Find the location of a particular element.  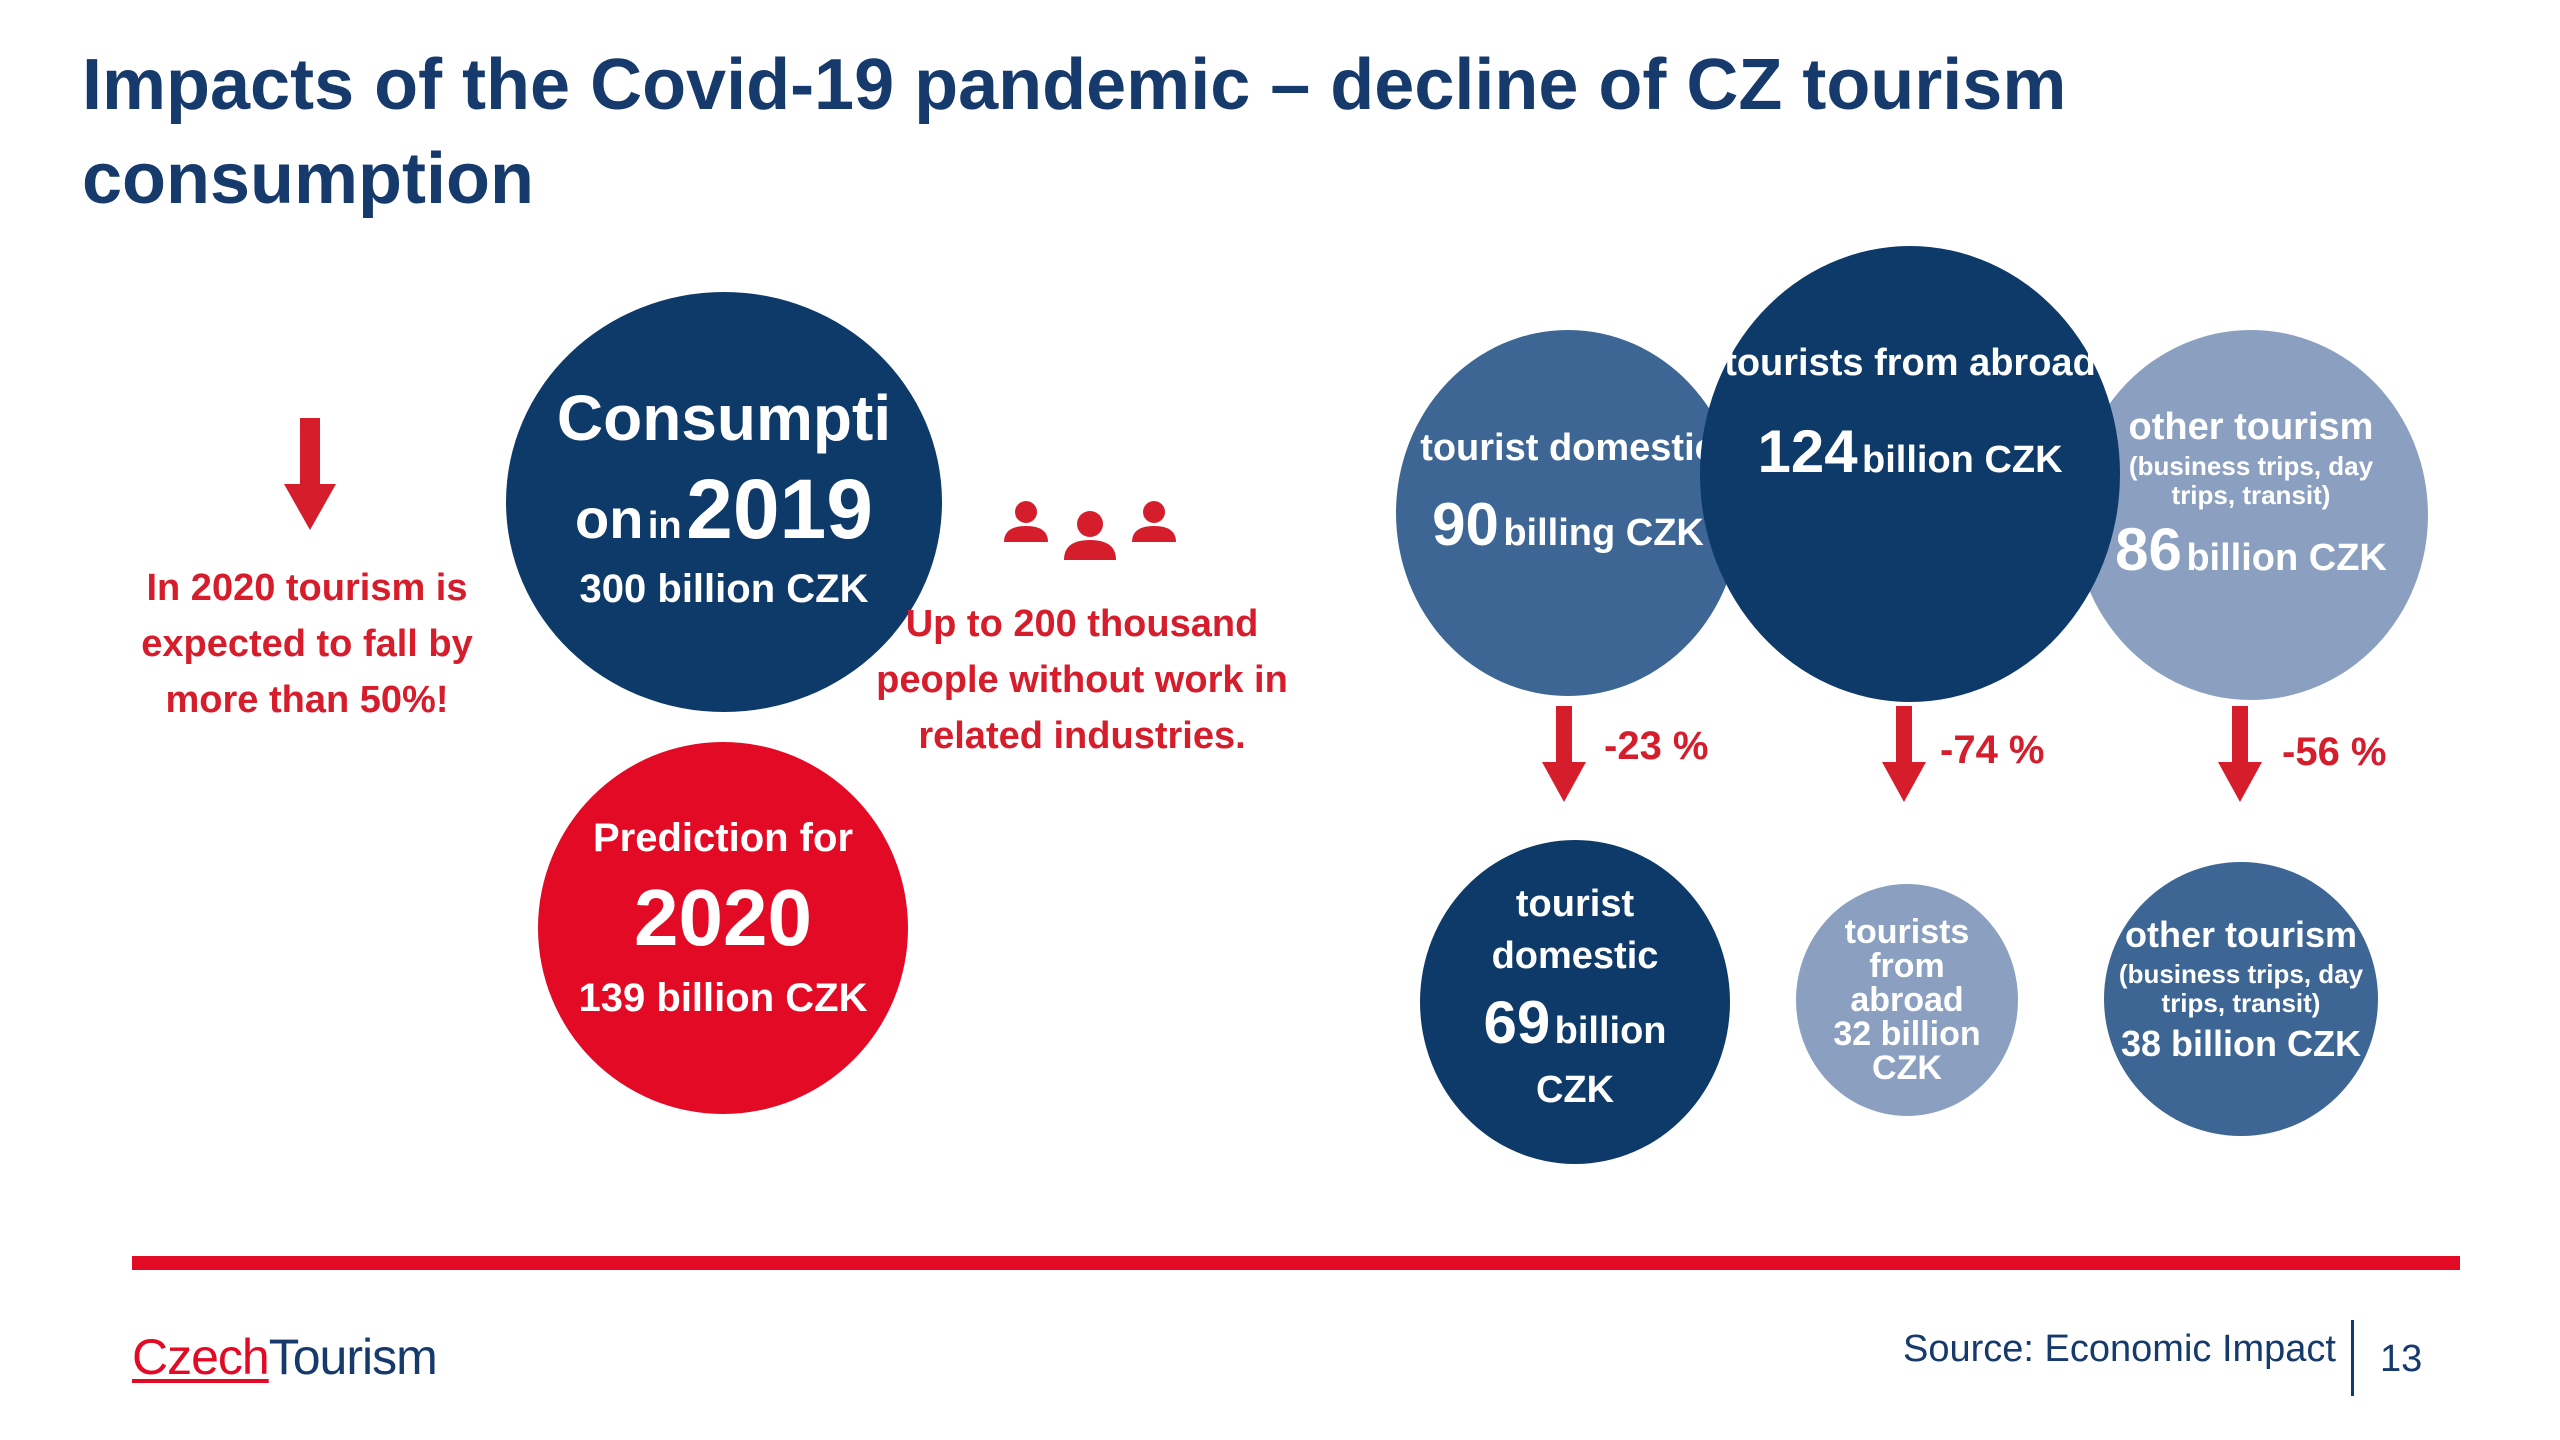

domestic-2019-number: 90 is located at coordinates (1465, 524).